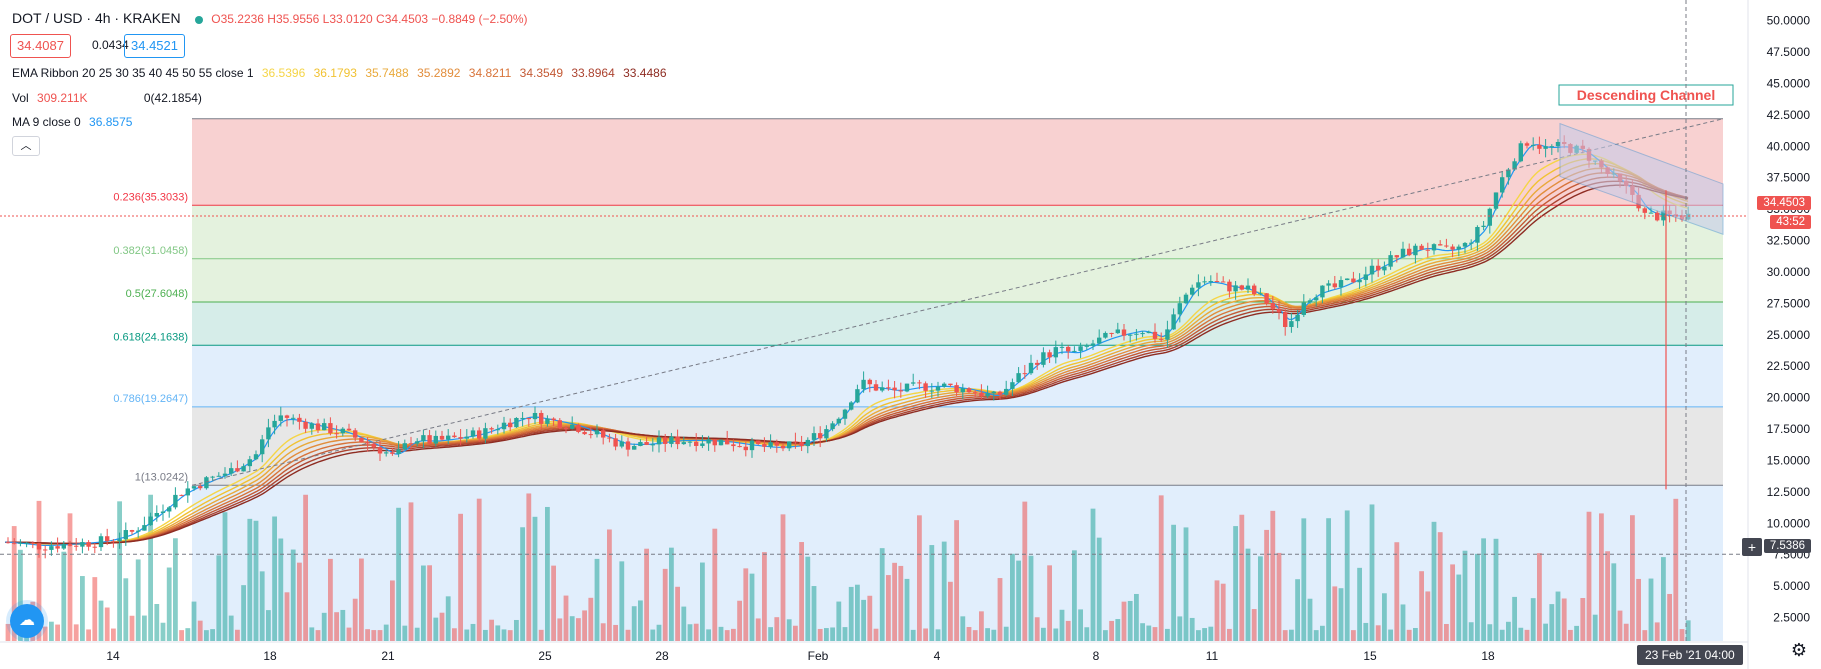 The image size is (1821, 669). I want to click on ma-legend: MA 9 close 0 36.8575, so click(74, 122).